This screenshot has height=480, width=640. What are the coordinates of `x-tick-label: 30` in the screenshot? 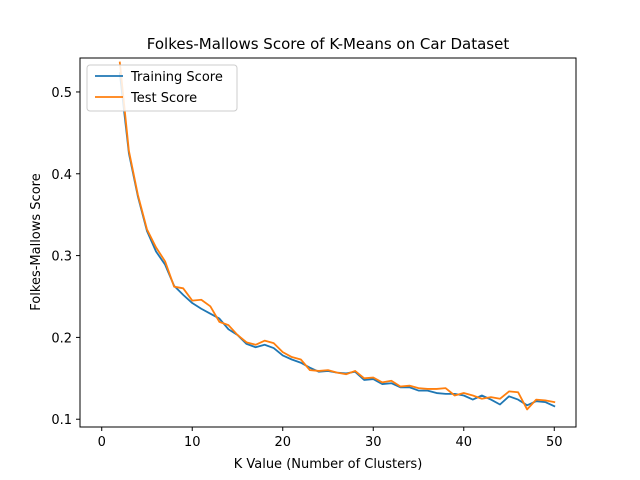 It's located at (373, 442).